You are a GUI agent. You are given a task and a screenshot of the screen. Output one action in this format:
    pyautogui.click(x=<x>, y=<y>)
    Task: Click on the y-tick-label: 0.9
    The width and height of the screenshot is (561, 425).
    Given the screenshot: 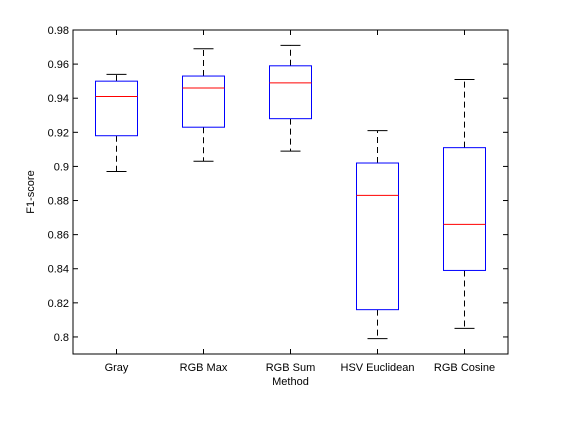 What is the action you would take?
    pyautogui.click(x=61, y=167)
    